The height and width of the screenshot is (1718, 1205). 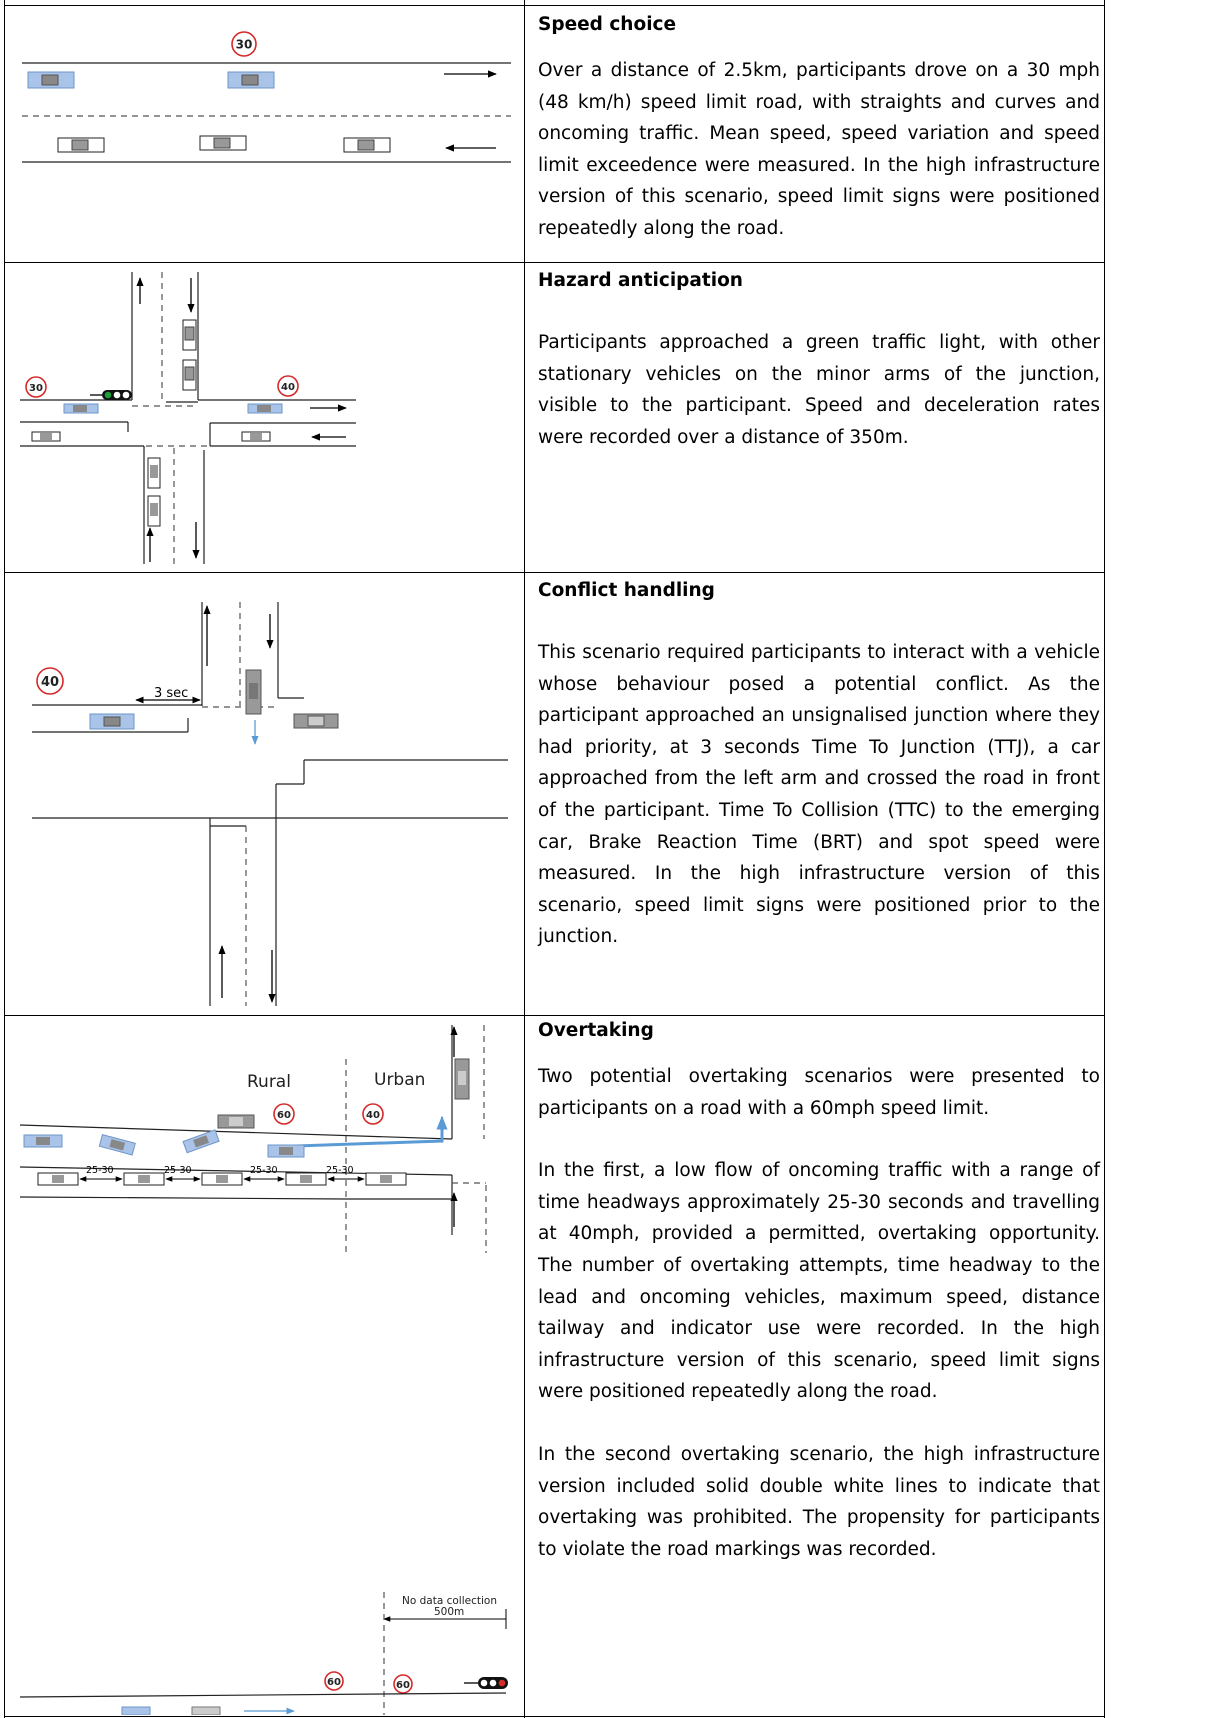 What do you see at coordinates (369, 1134) in the screenshot?
I see `overtaking-path` at bounding box center [369, 1134].